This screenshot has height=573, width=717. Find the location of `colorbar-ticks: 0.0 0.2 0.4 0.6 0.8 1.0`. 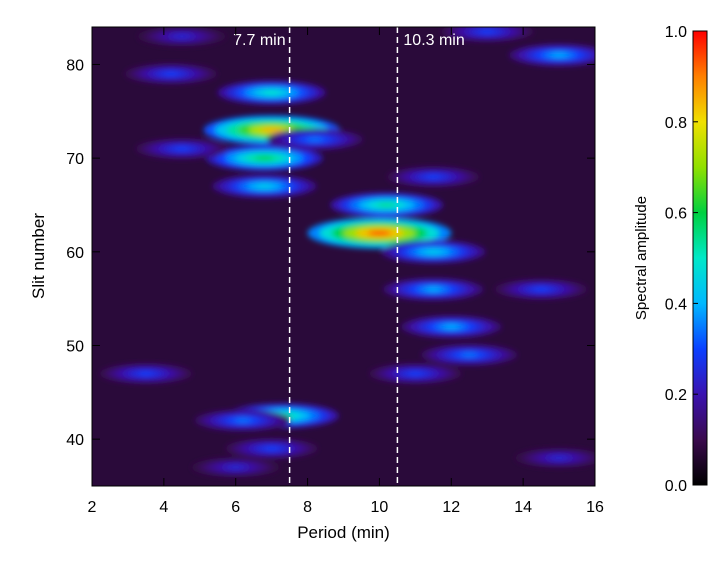

colorbar-ticks: 0.0 0.2 0.4 0.6 0.8 1.0 is located at coordinates (681, 259).